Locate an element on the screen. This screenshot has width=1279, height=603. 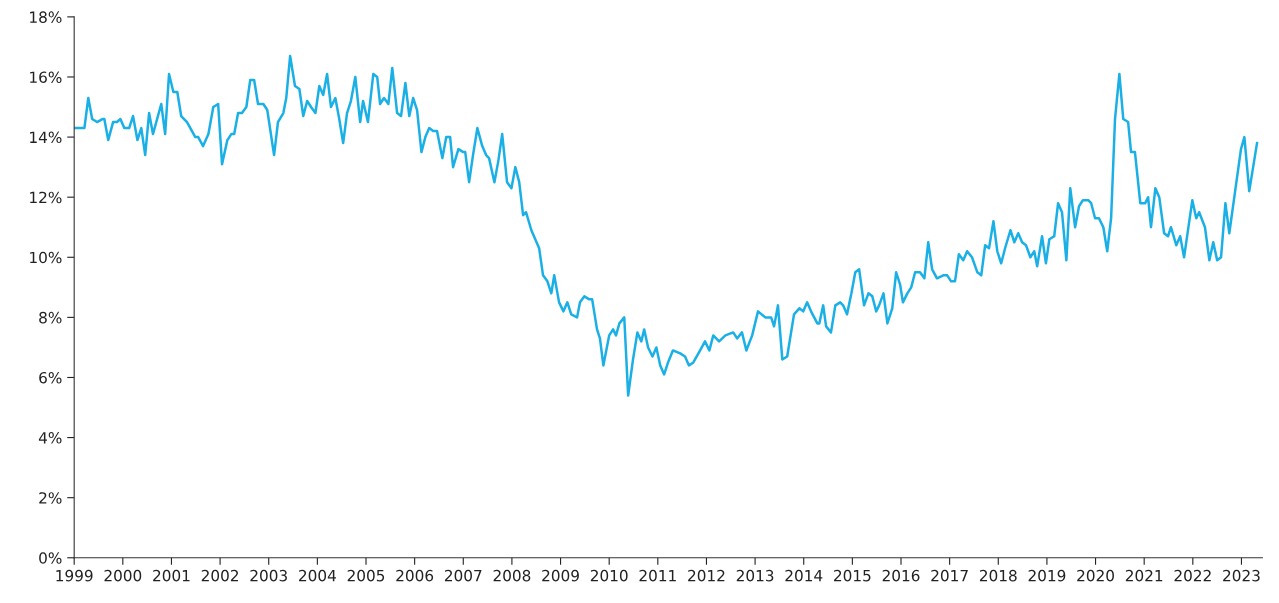
x-tick-label: 2006 is located at coordinates (415, 575).